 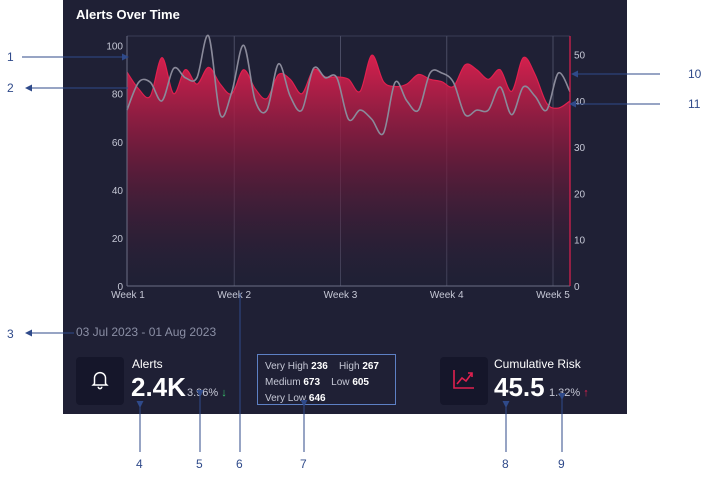 I want to click on risk-kpi-value: 45.5, so click(x=519, y=387).